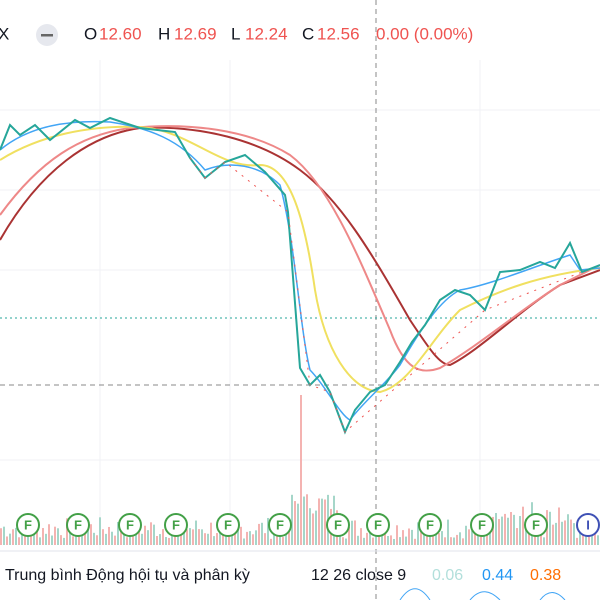  What do you see at coordinates (424, 33) in the screenshot?
I see `change-value: 0.00 (0.00%)` at bounding box center [424, 33].